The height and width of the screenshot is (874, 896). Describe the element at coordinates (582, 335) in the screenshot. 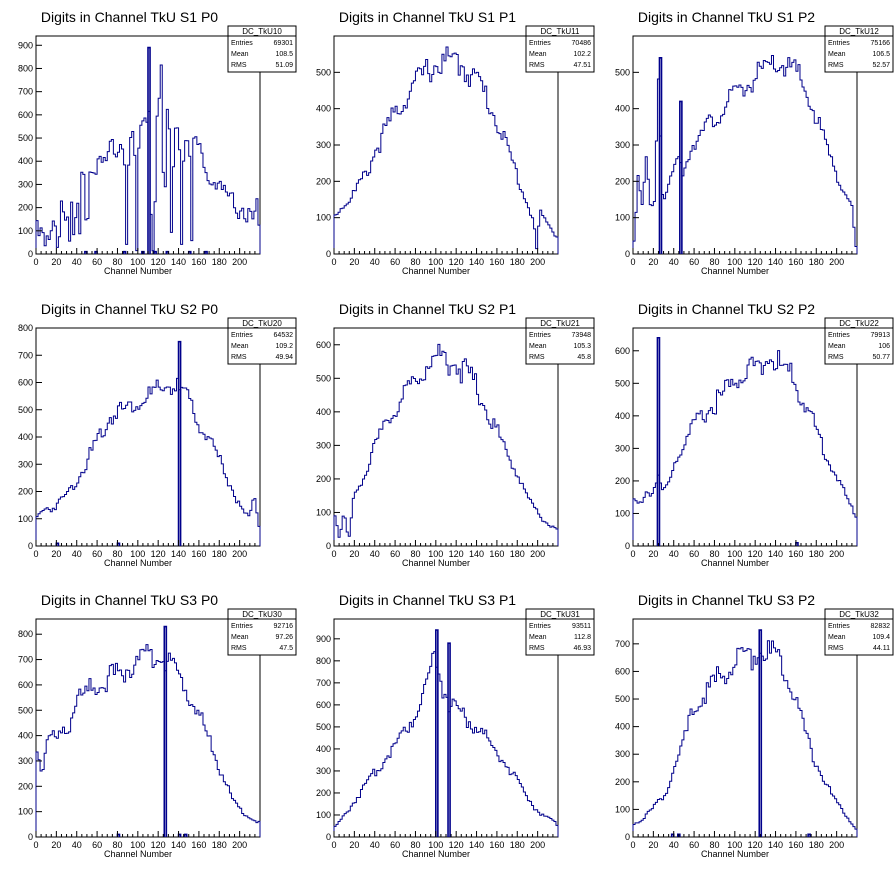

I see `stats-entries-value: 73948` at that location.